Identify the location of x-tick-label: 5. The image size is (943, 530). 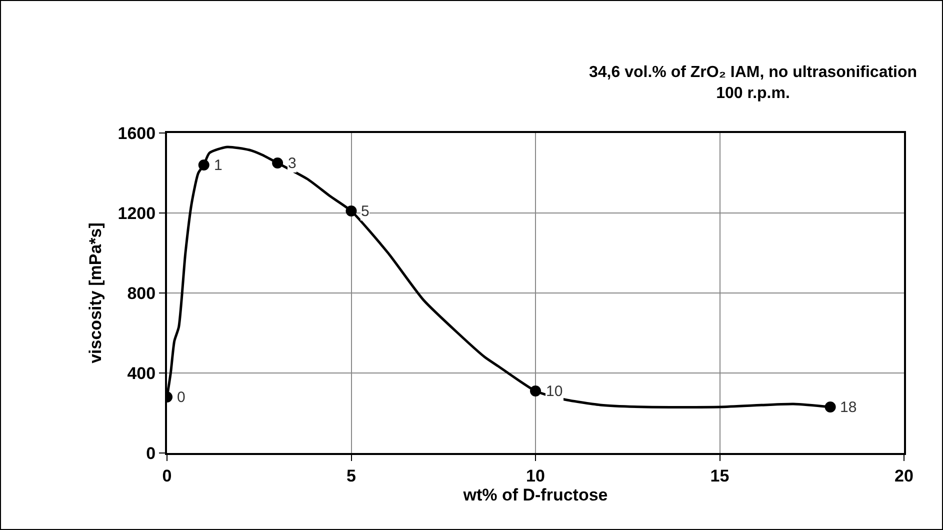
(351, 476).